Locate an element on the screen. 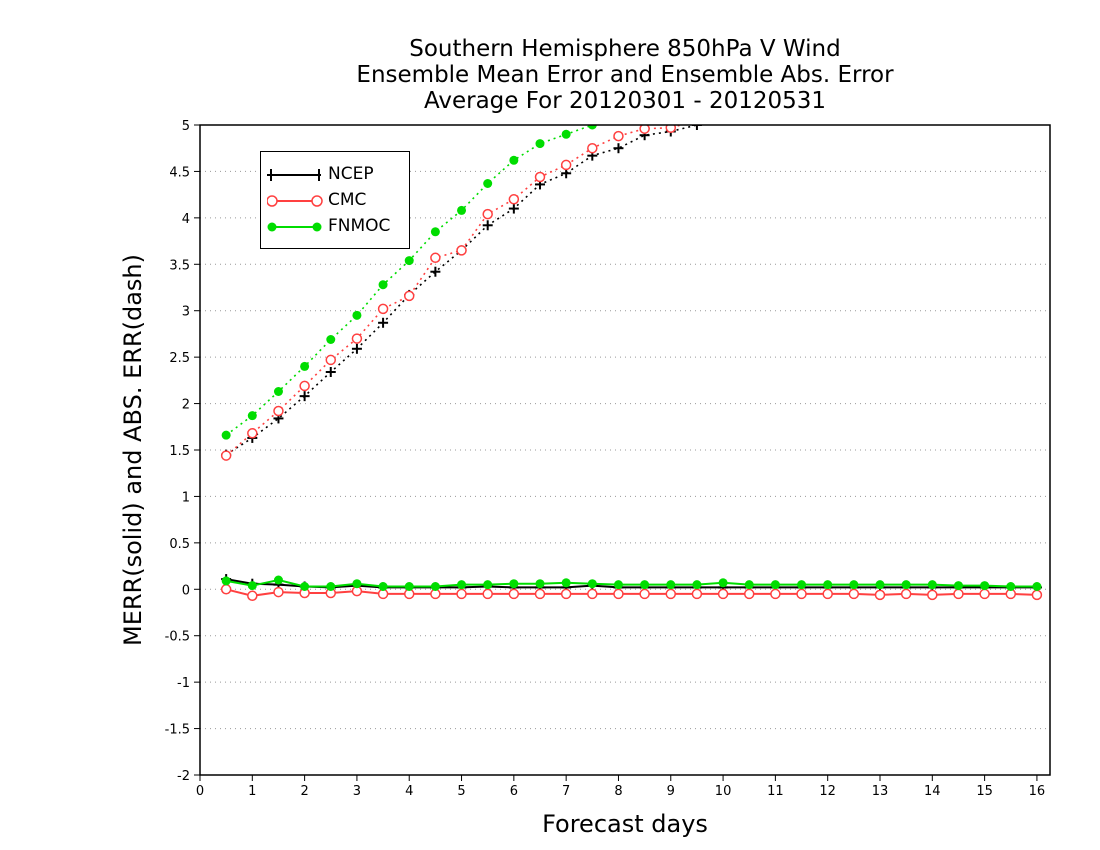  chart-title-line-1: Southern Hemisphere 850hPa V Wind is located at coordinates (625, 49).